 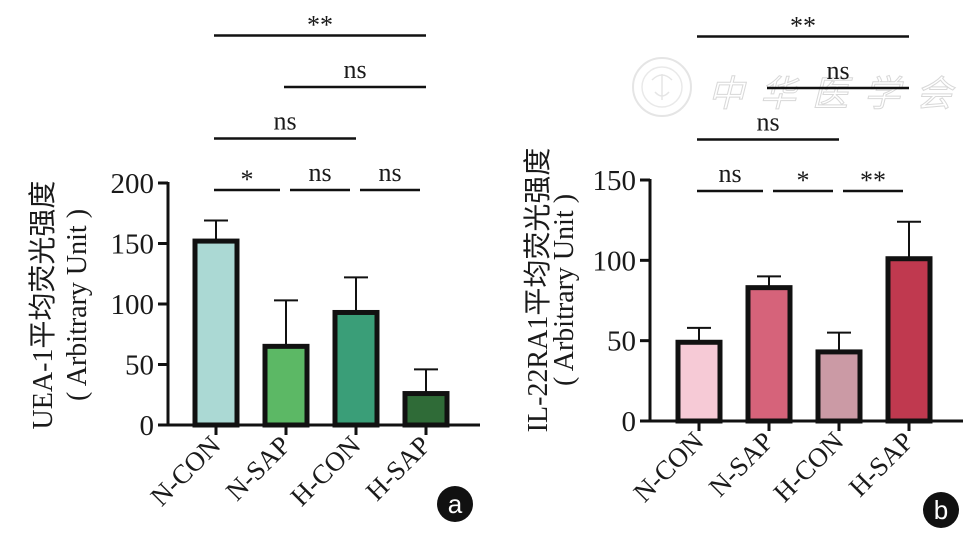 I want to click on panel-a-y-axis-title: UEA-1平均荧光强度 ( Arbitrary Unit ), so click(x=60, y=305).